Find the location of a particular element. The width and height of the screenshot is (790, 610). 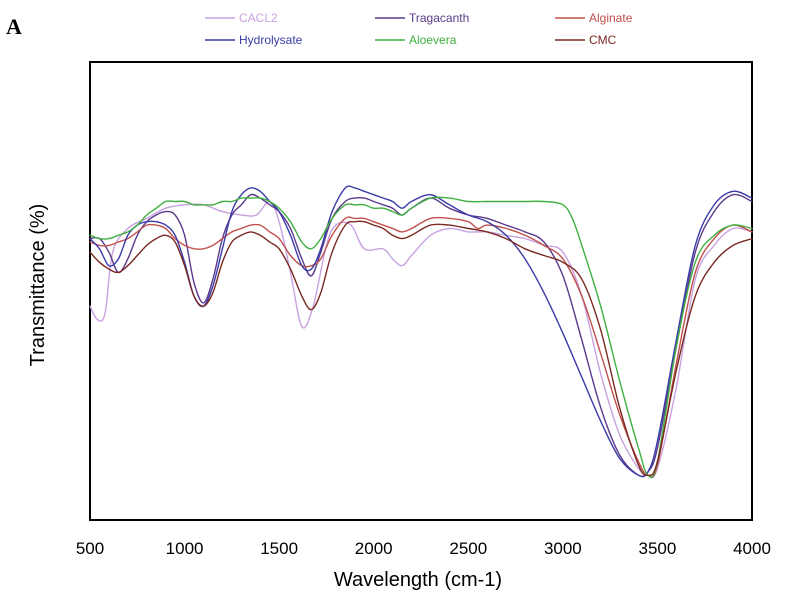

x-tick-label: 1500 is located at coordinates (279, 548).